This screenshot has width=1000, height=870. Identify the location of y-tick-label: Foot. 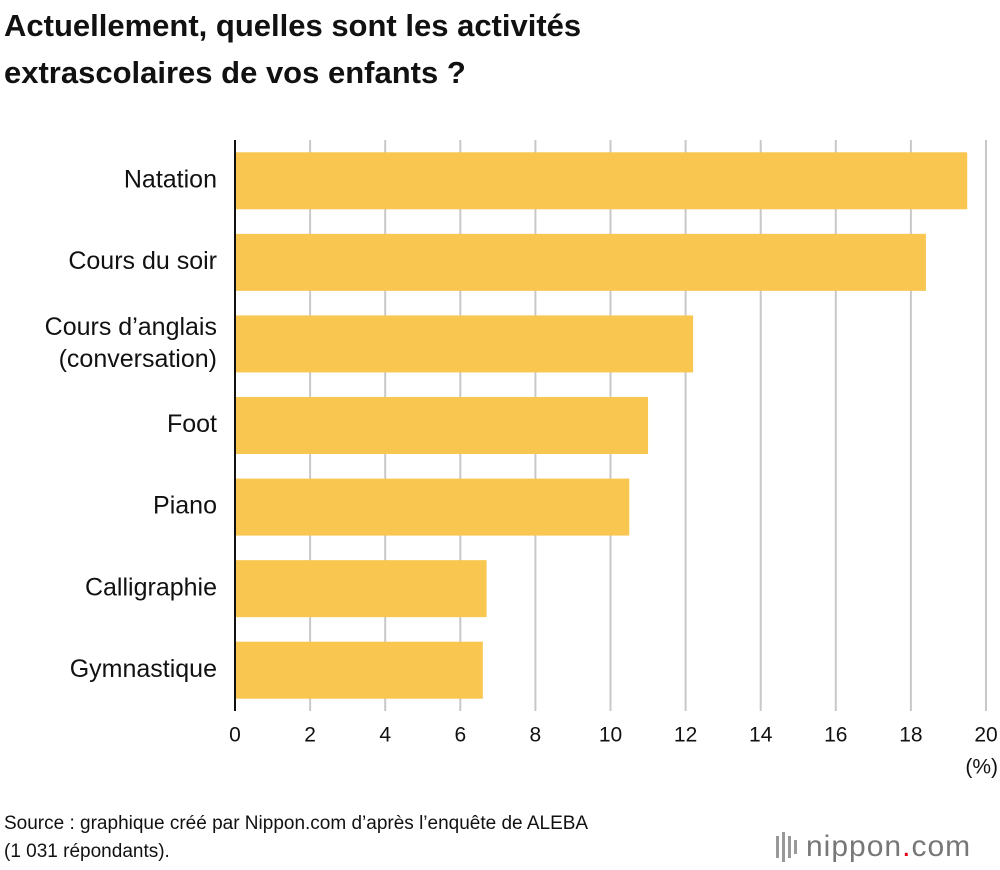
(192, 424).